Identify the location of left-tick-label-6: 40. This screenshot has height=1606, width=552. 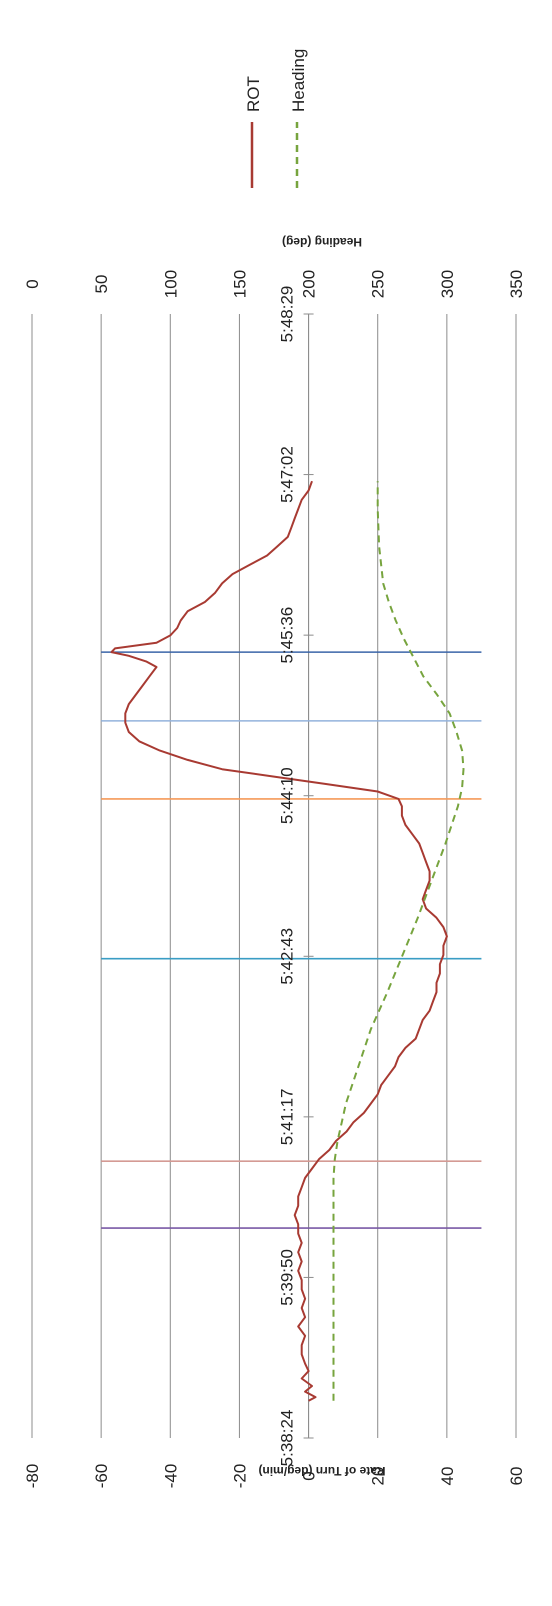
(447, 1476).